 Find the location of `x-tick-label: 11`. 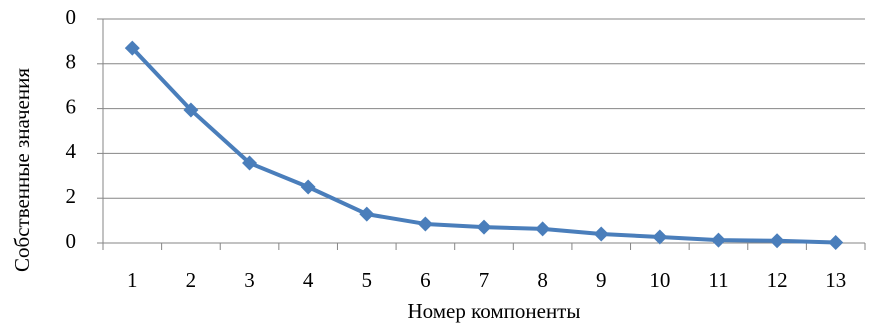

x-tick-label: 11 is located at coordinates (718, 280).